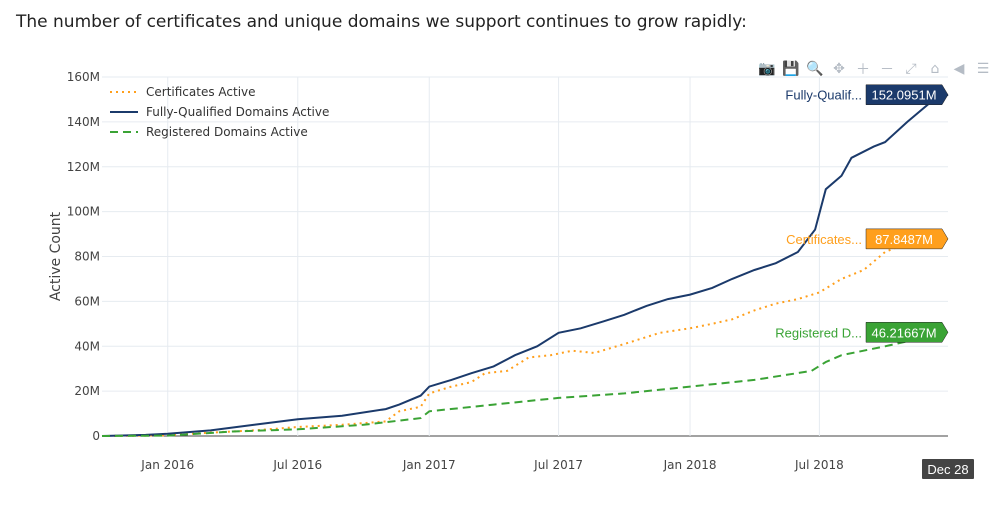 This screenshot has width=1000, height=530. What do you see at coordinates (56, 256) in the screenshot?
I see `y-axis-title: Active Count` at bounding box center [56, 256].